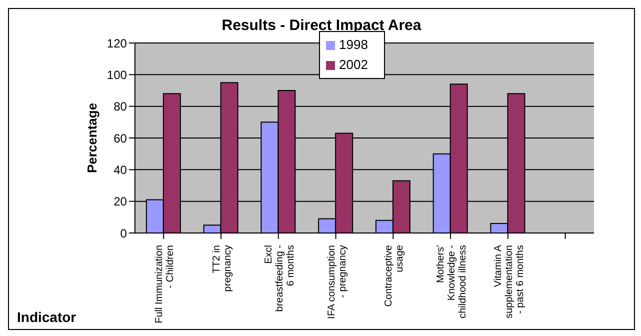 This screenshot has width=641, height=336. Describe the element at coordinates (117, 75) in the screenshot. I see `y-tick-label: 100` at that location.